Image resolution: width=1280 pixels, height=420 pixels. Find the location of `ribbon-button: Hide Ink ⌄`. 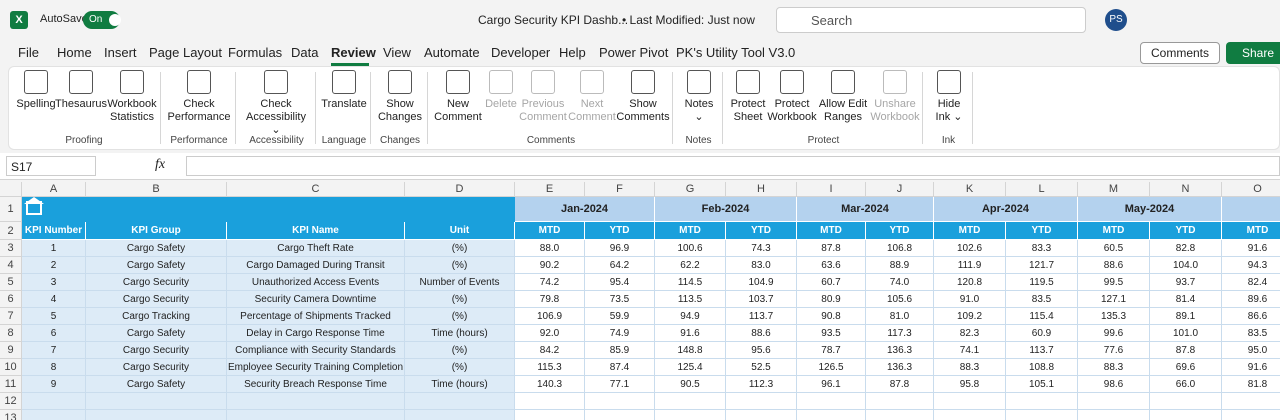

ribbon-button: Hide Ink ⌄ is located at coordinates (949, 97).